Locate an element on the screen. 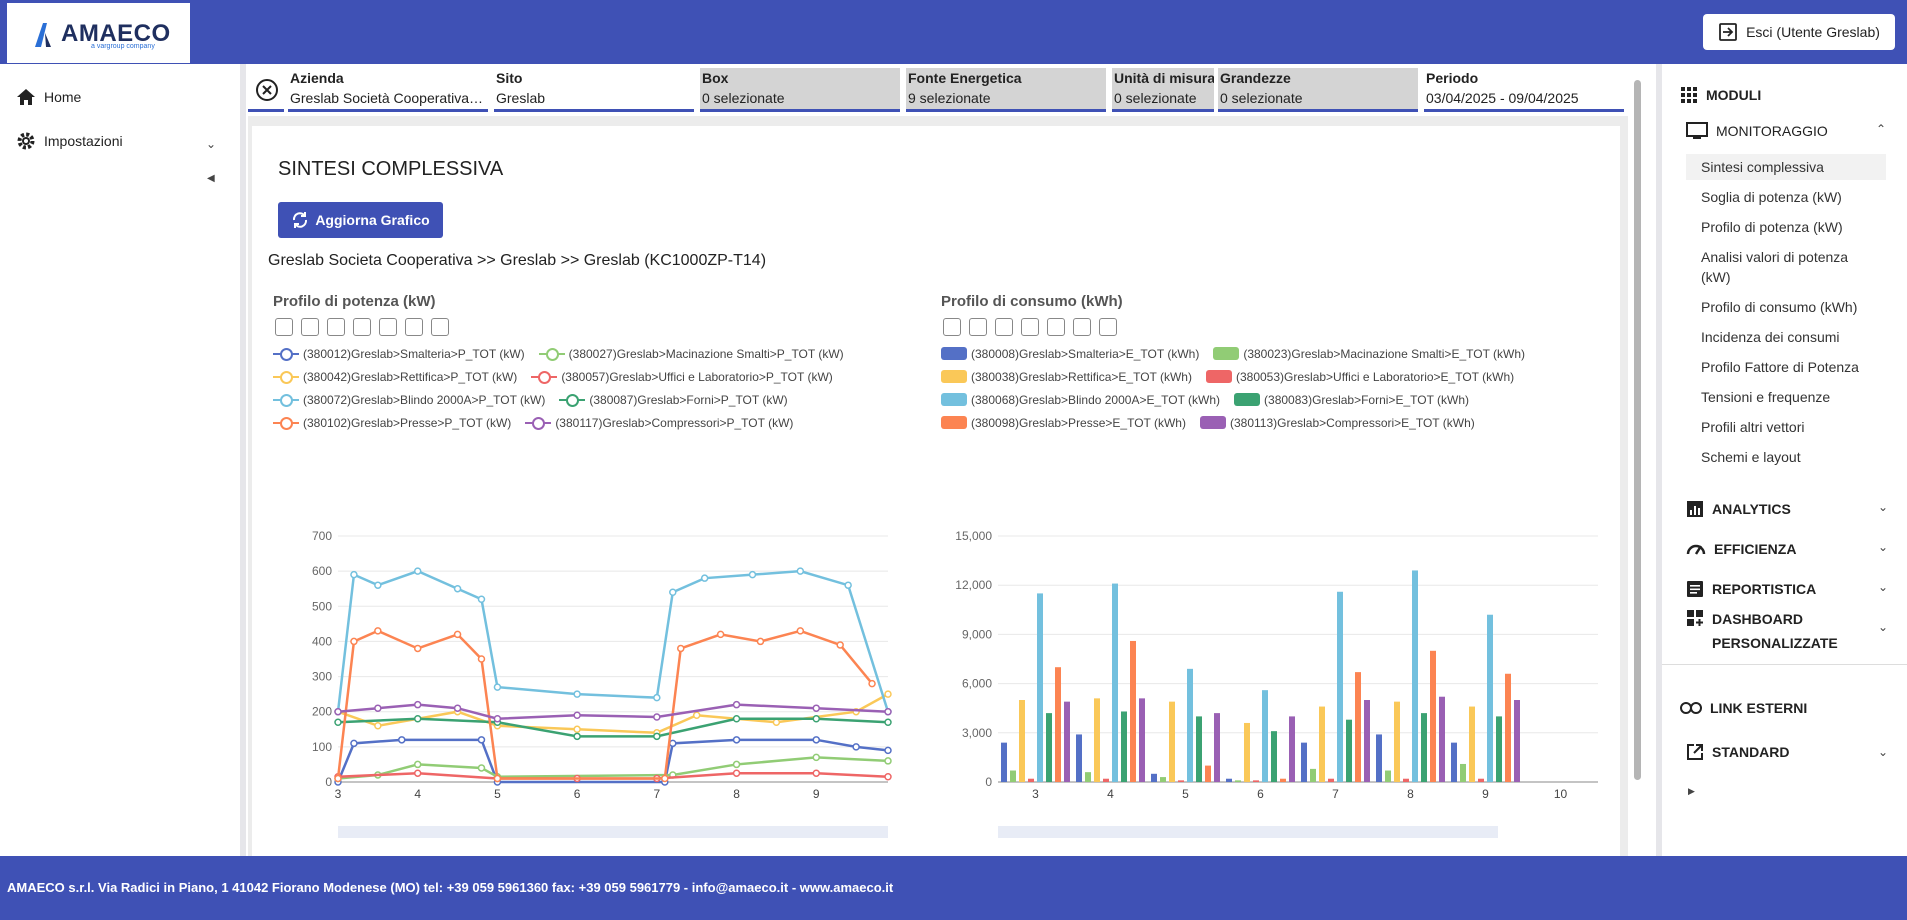  legend-item: (380038)Greslab>Rettifica>E_TOT (kWh) is located at coordinates (1066, 377).